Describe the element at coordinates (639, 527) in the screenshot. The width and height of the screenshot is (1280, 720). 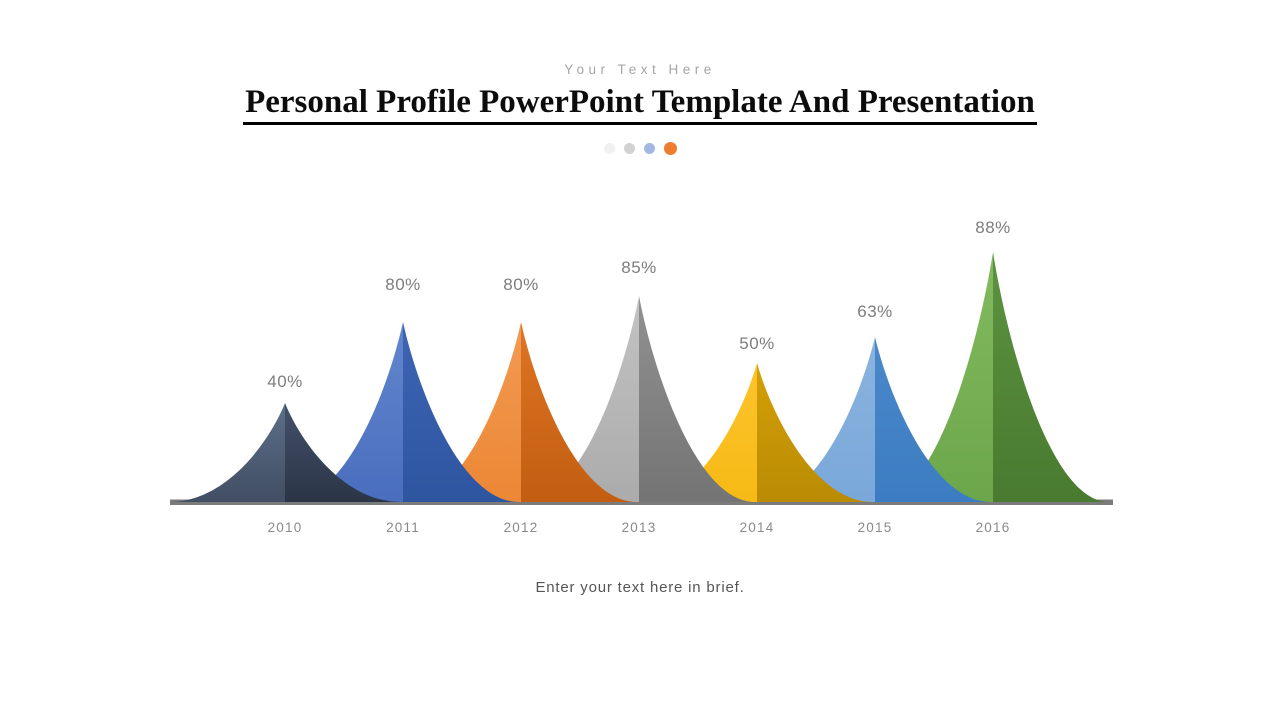
I see `year-label-2013: 2013` at that location.